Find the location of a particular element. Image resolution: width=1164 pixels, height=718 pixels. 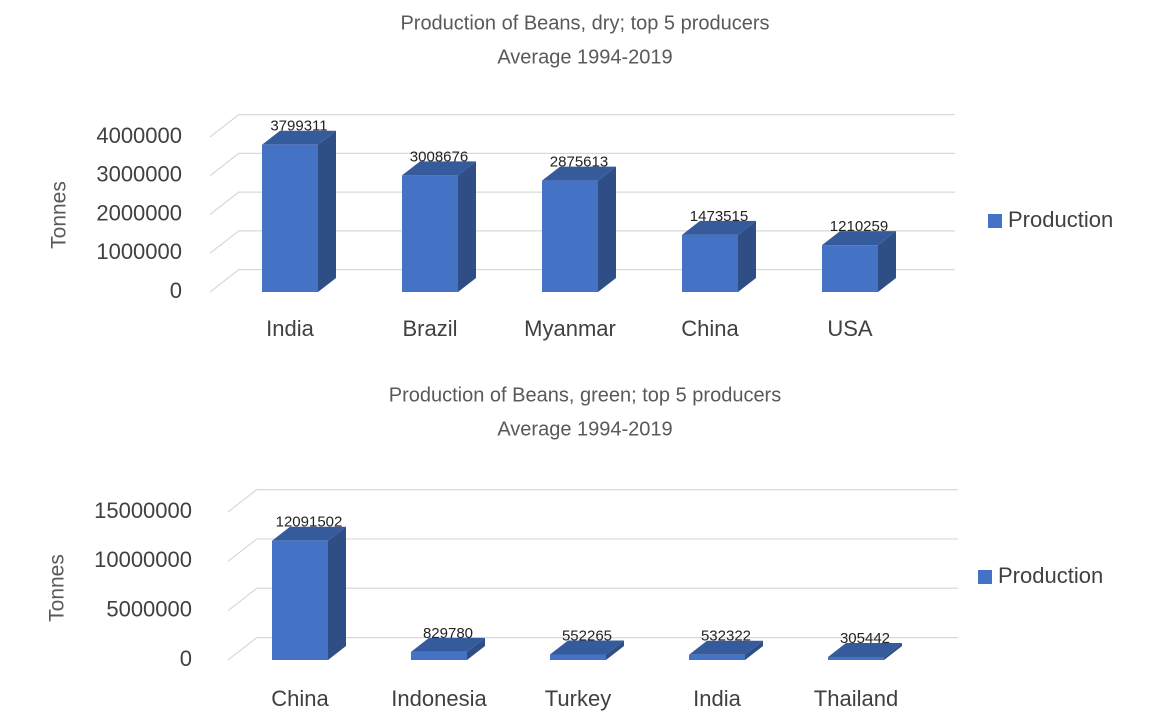

data-label: 552265 is located at coordinates (587, 636).